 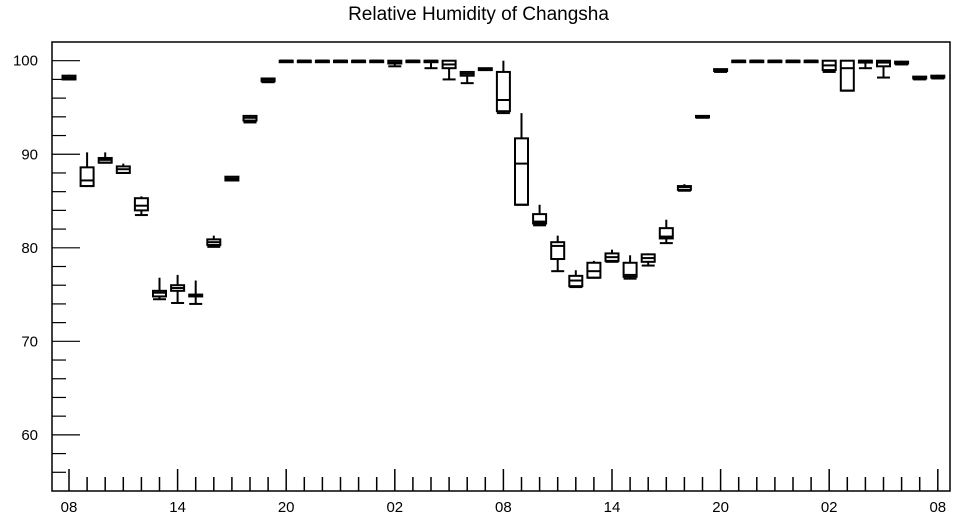 What do you see at coordinates (29, 248) in the screenshot?
I see `y-tick-label: 80` at bounding box center [29, 248].